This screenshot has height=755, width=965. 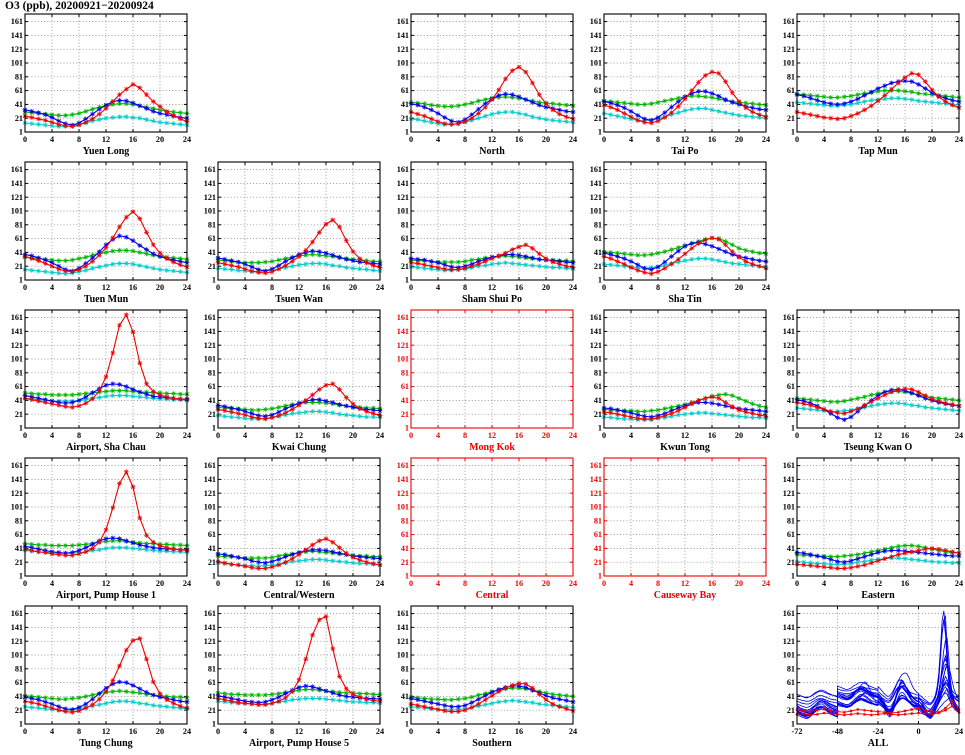 I want to click on x-tick-label: -48, so click(x=837, y=731).